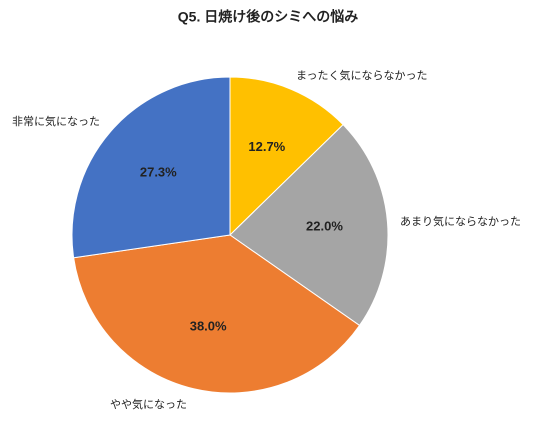 The width and height of the screenshot is (536, 441). I want to click on category-label: 非常に気になった, so click(56, 121).